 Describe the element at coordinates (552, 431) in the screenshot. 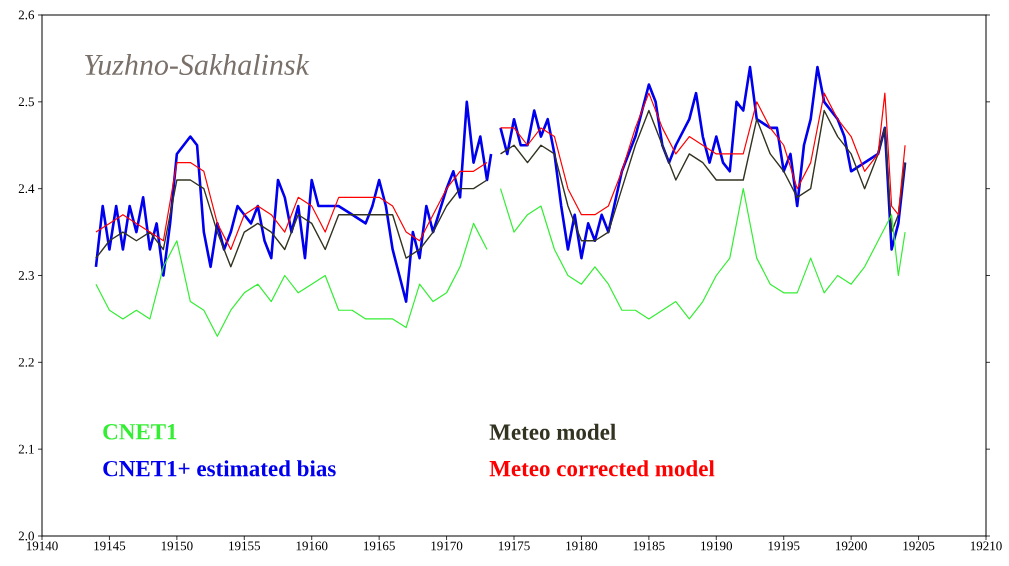

I see `text: Meteo model` at that location.